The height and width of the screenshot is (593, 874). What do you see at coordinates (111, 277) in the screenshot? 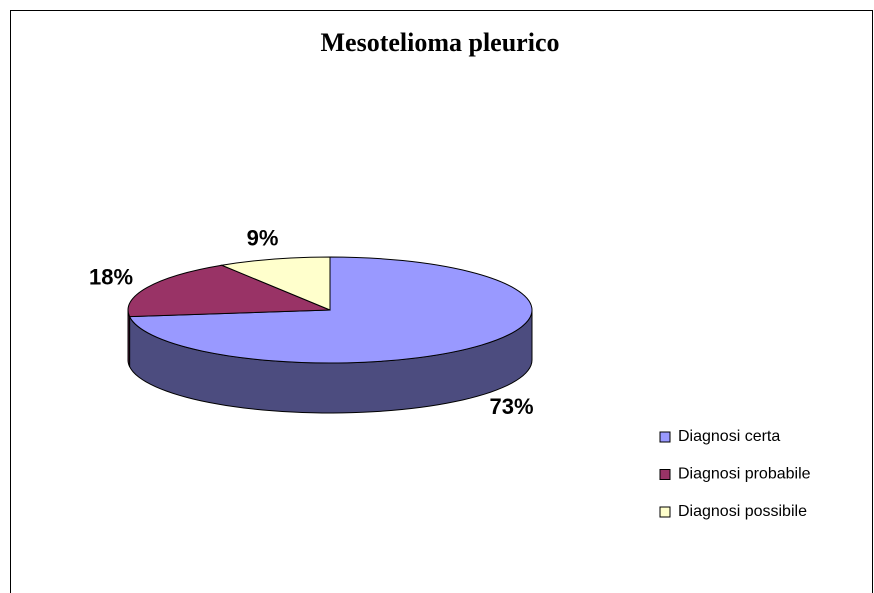
I see `data-label: 18%` at bounding box center [111, 277].